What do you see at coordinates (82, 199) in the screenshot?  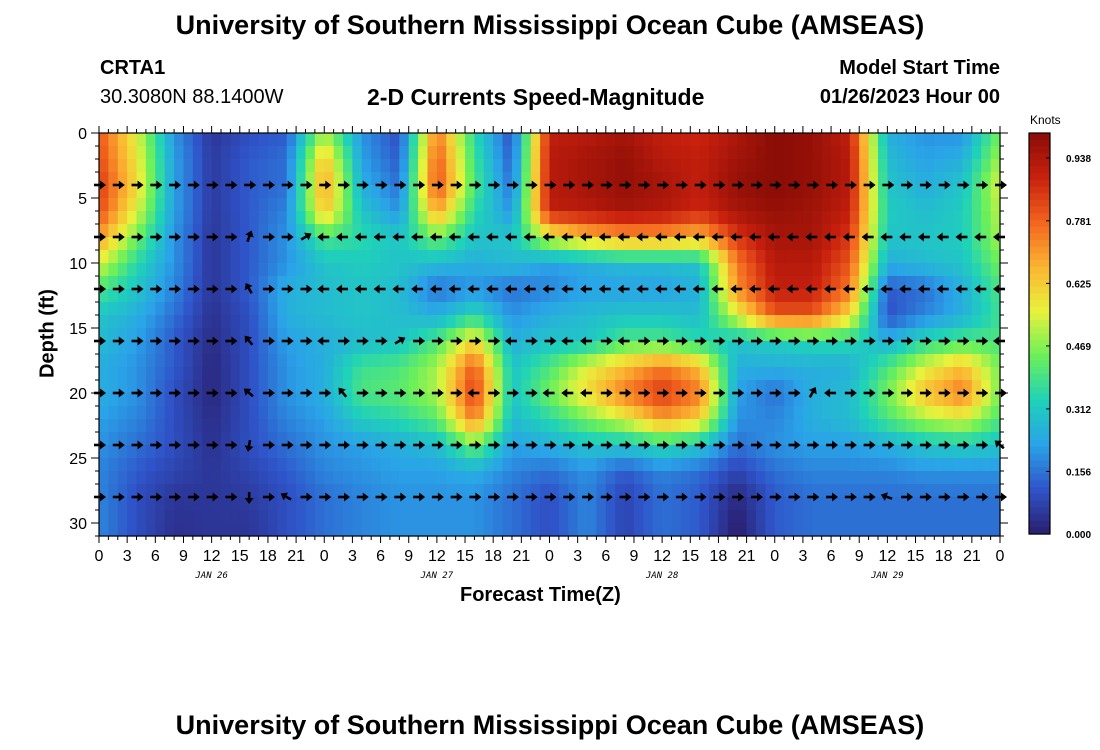 I see `y-tick-label: 5` at bounding box center [82, 199].